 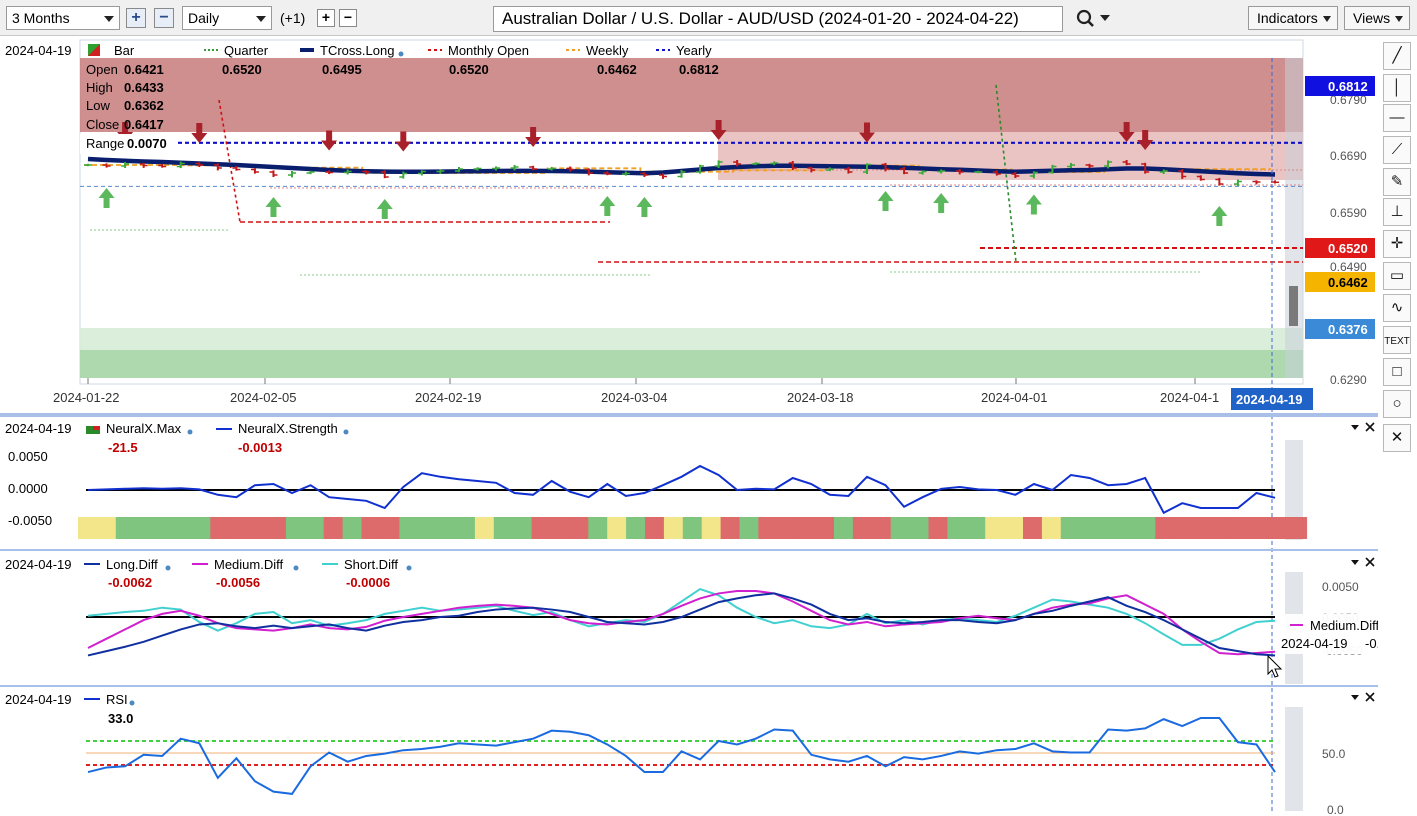 What do you see at coordinates (326, 18) in the screenshot?
I see `offset-plus-button: +` at bounding box center [326, 18].